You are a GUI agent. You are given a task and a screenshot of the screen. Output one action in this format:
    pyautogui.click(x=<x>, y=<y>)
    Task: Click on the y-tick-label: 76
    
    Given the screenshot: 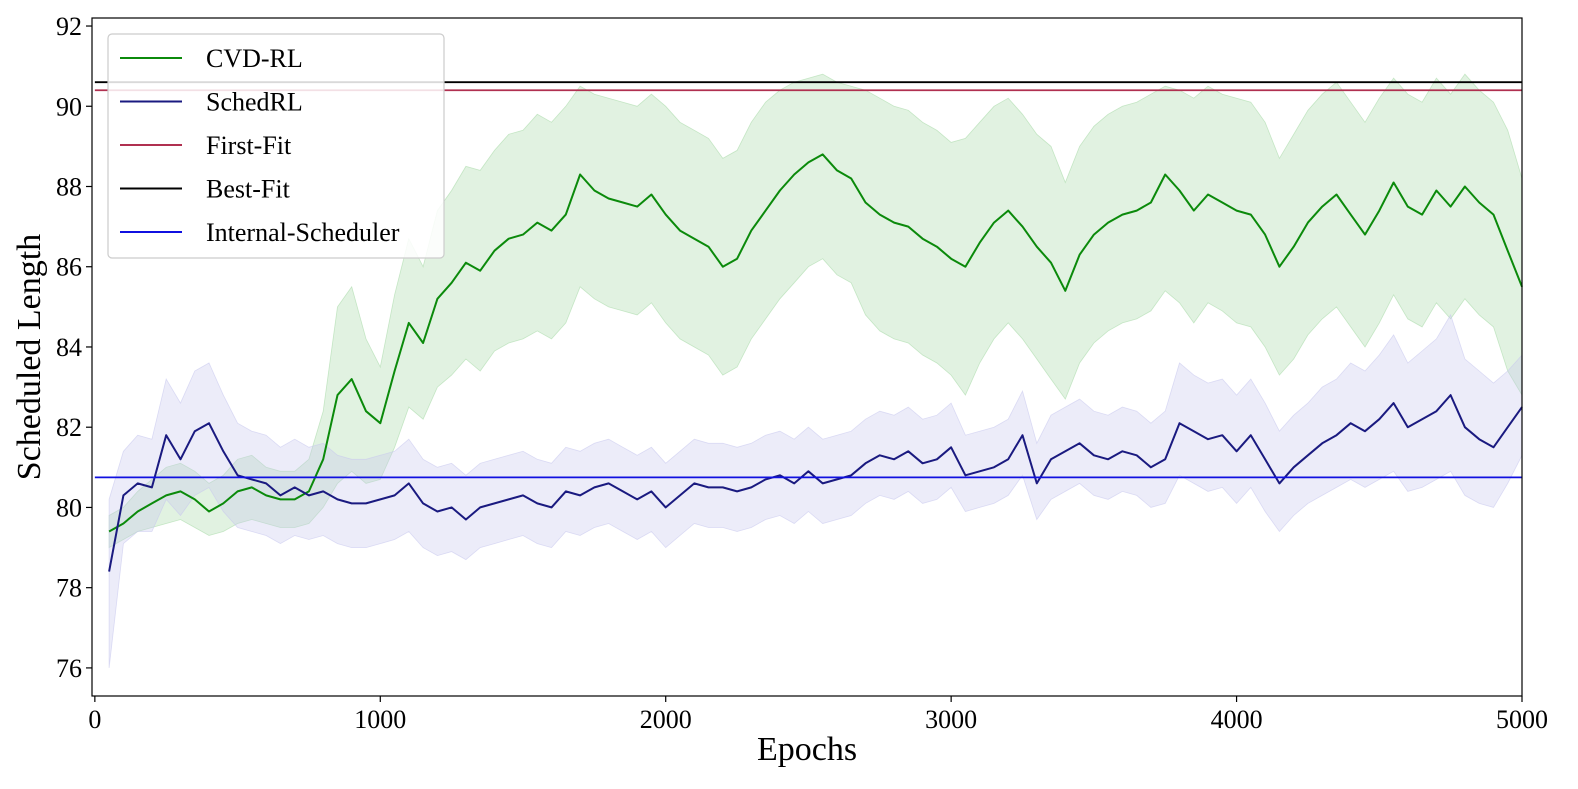 What is the action you would take?
    pyautogui.click(x=69, y=668)
    